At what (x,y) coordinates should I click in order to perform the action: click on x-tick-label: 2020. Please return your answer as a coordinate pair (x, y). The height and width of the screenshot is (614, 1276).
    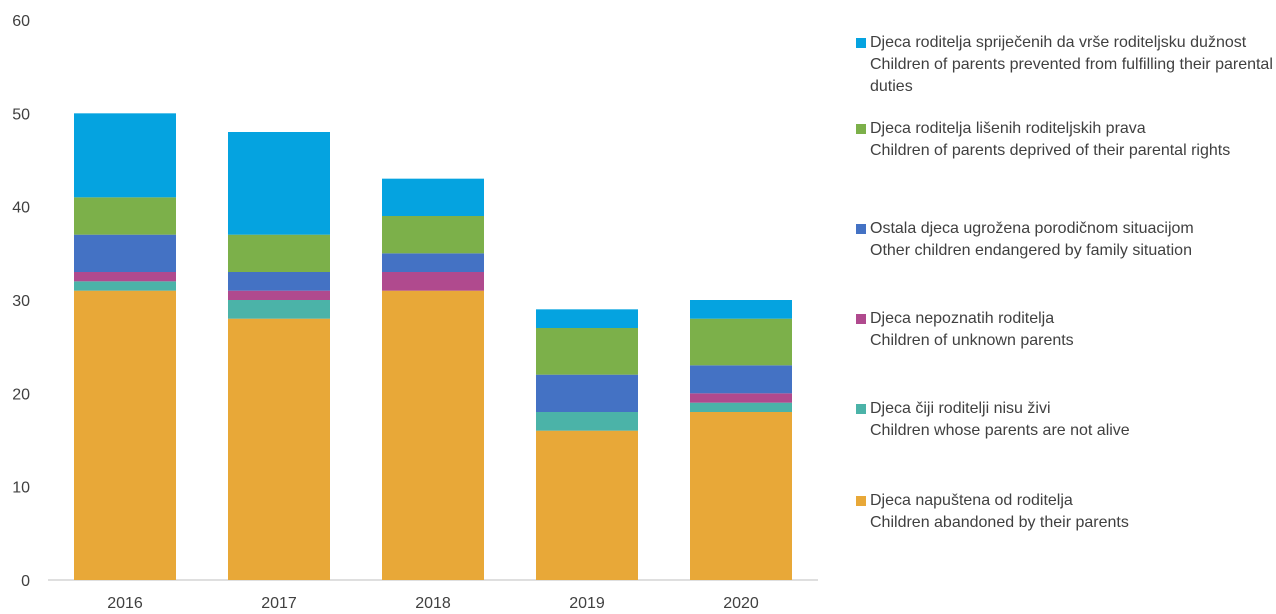
    Looking at the image, I should click on (741, 603).